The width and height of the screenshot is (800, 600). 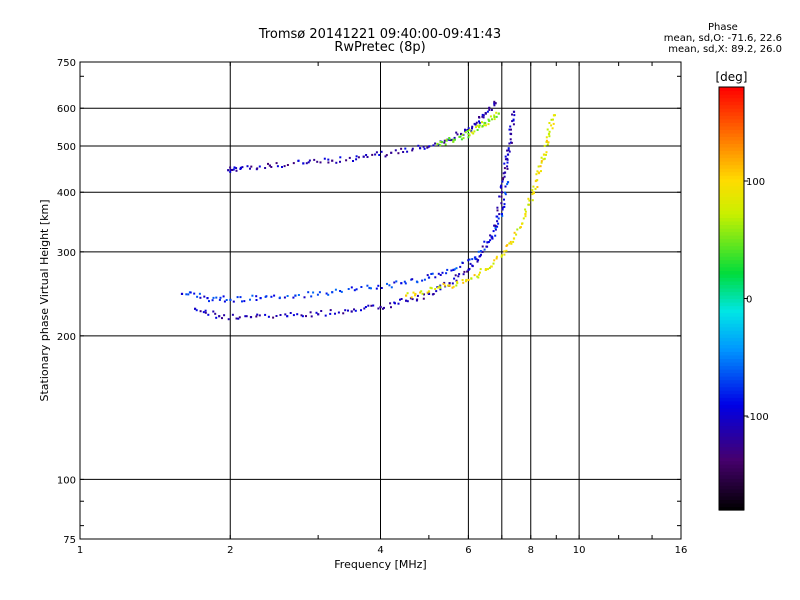 What do you see at coordinates (380, 47) in the screenshot?
I see `chart-subtitle: RwPretec (8p)` at bounding box center [380, 47].